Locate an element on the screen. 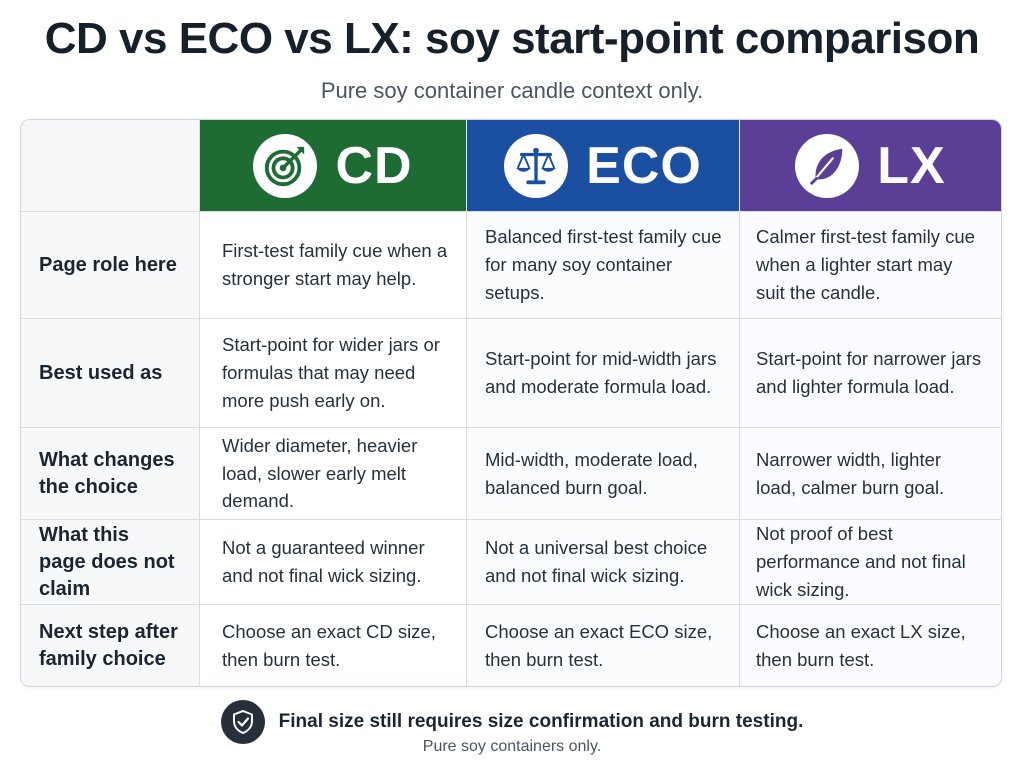  feather-icon is located at coordinates (827, 165).